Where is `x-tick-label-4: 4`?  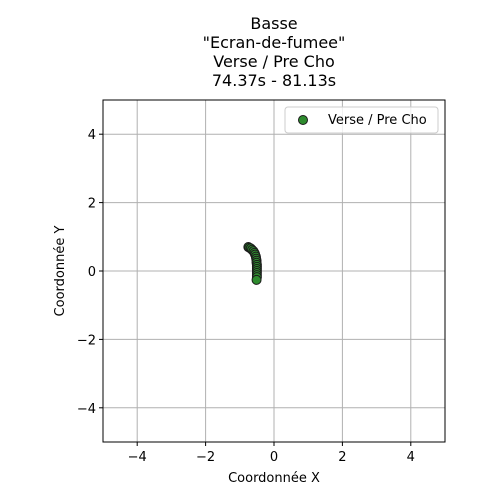
x-tick-label-4: 4 is located at coordinates (411, 457).